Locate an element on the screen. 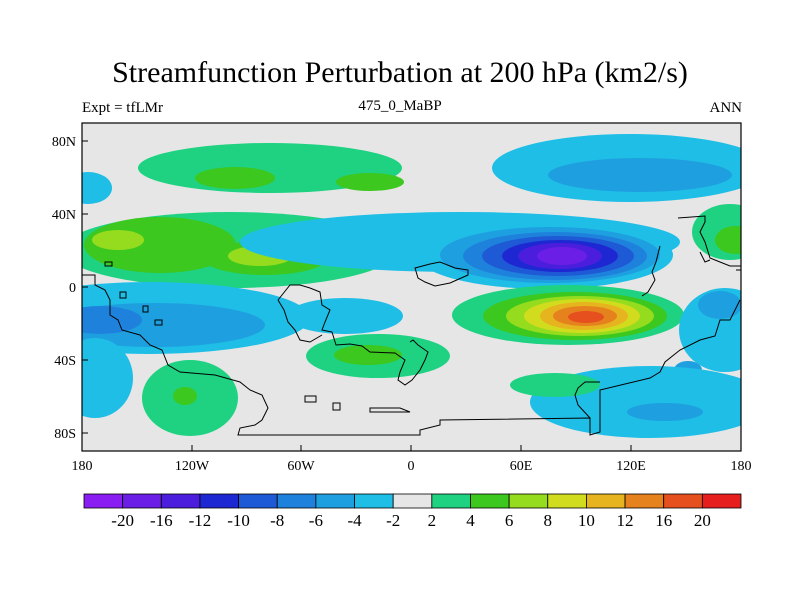  x-tick-label: 120W is located at coordinates (192, 466).